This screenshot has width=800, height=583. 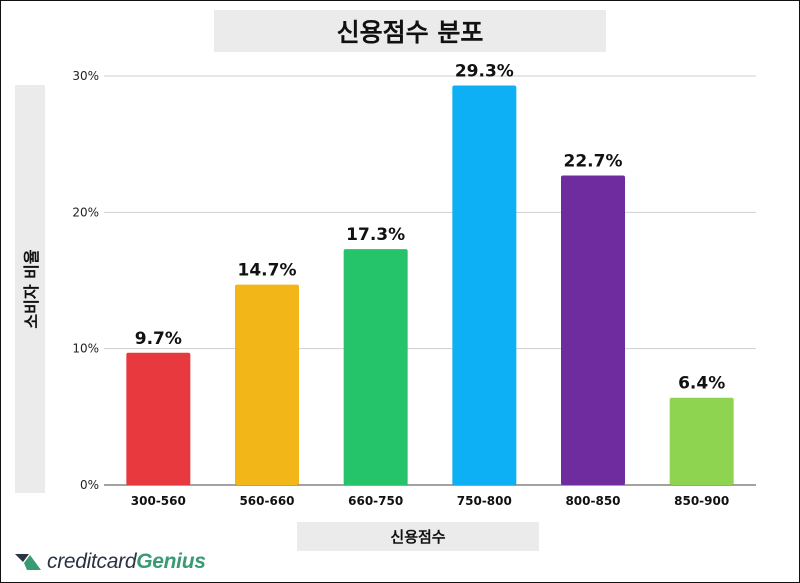 What do you see at coordinates (85, 76) in the screenshot?
I see `y-tick-label: 30%` at bounding box center [85, 76].